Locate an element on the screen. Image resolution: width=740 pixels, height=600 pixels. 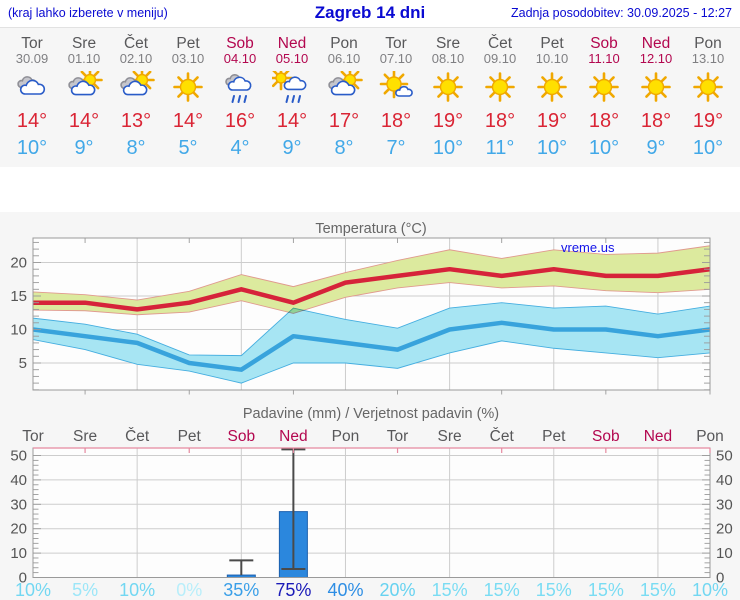
day-name: Pon is located at coordinates (344, 43).